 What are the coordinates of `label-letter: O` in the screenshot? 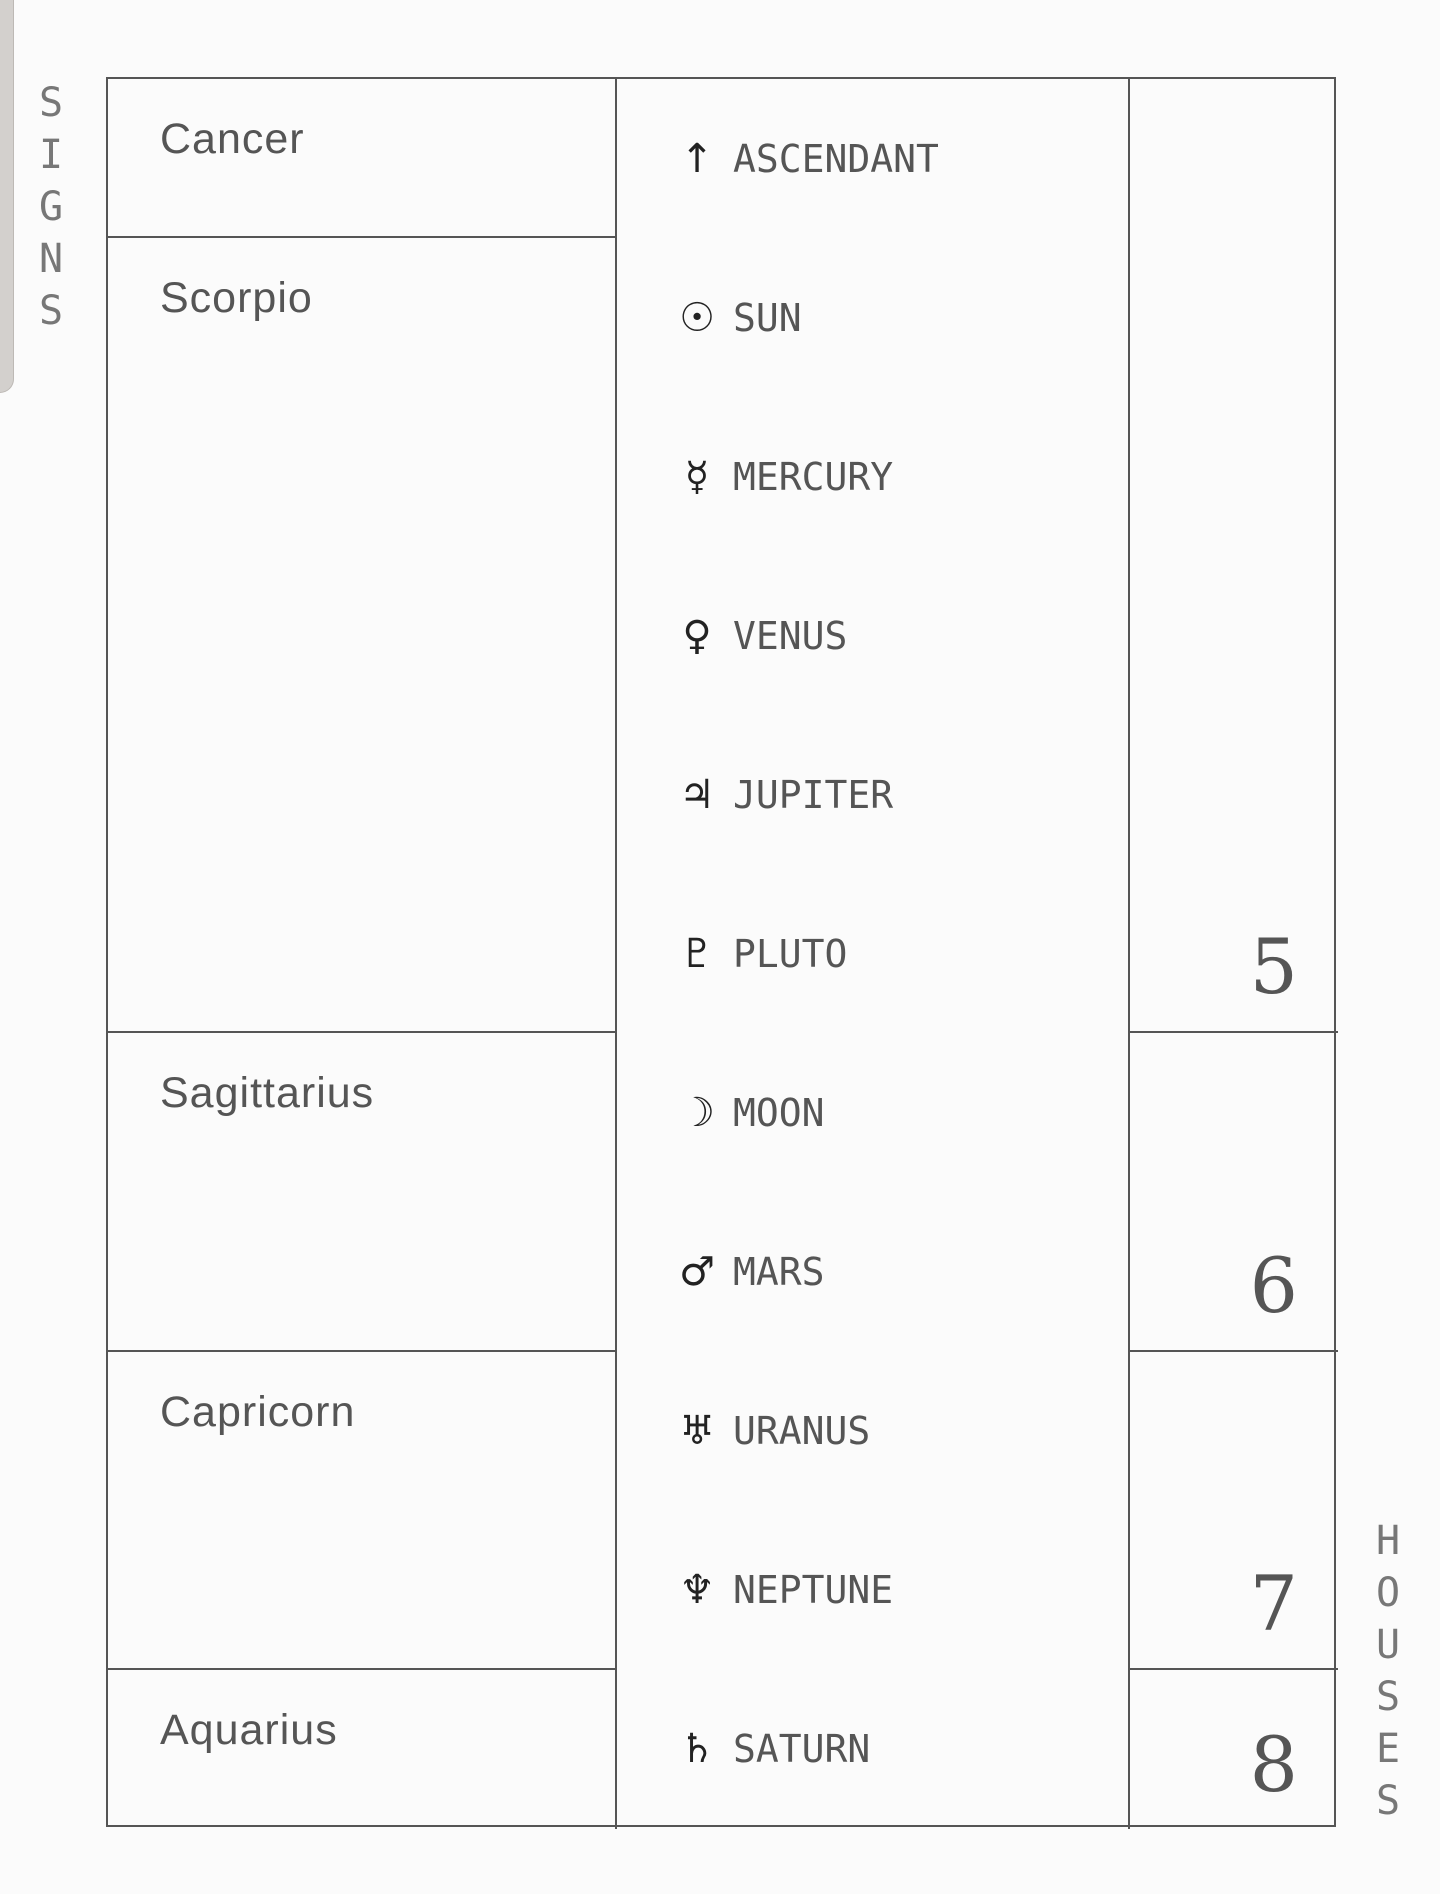 It's located at (1388, 1593).